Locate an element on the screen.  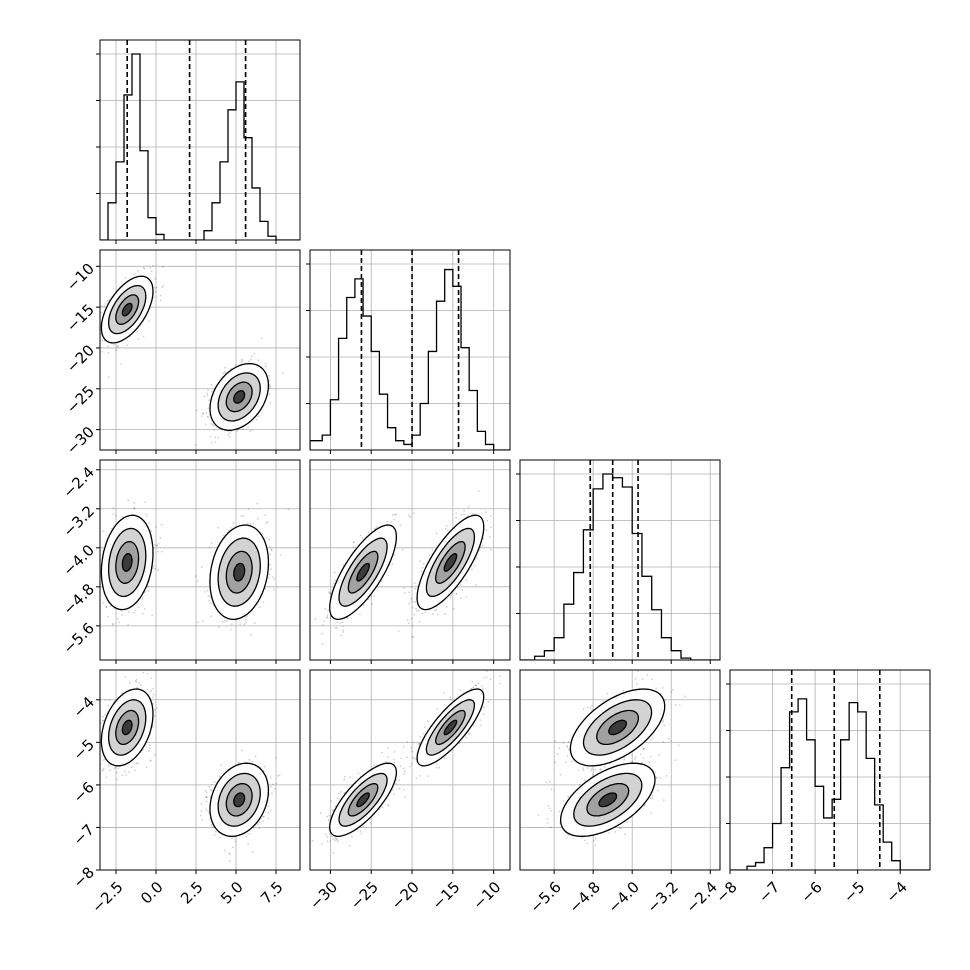
y-tick-label: −30 is located at coordinates (80, 440).